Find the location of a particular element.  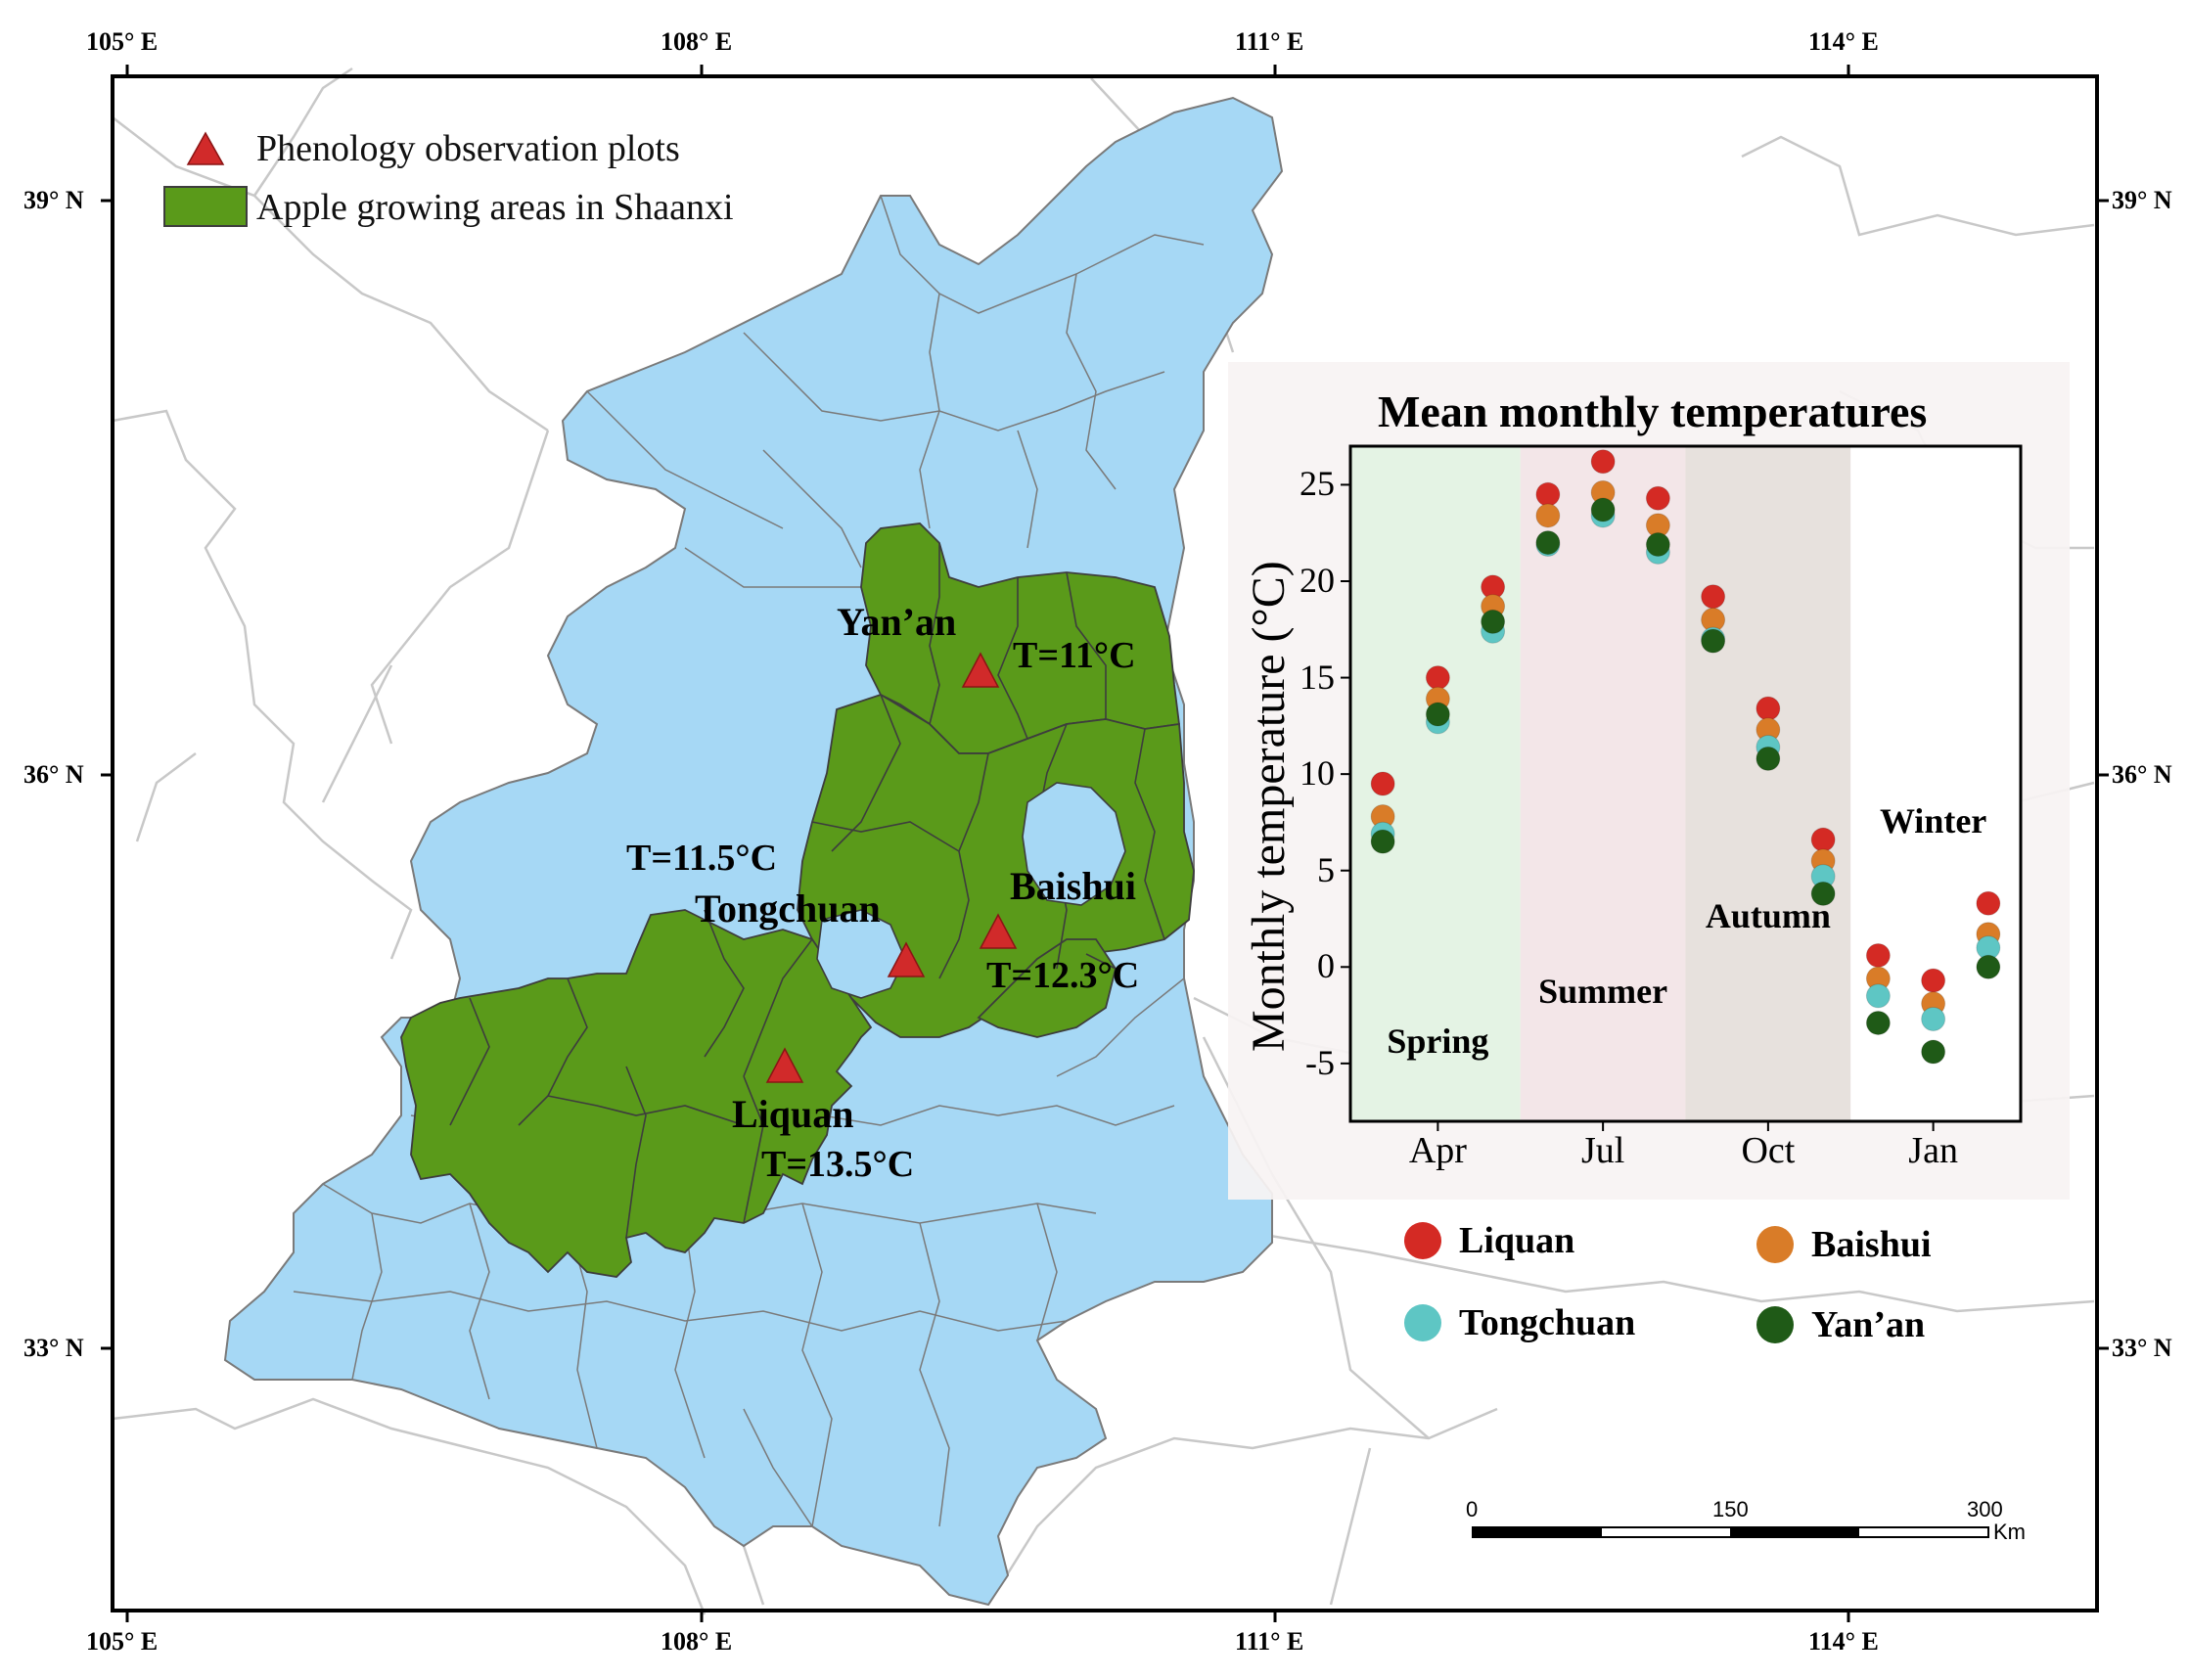

baishui-hole is located at coordinates (1074, 844).